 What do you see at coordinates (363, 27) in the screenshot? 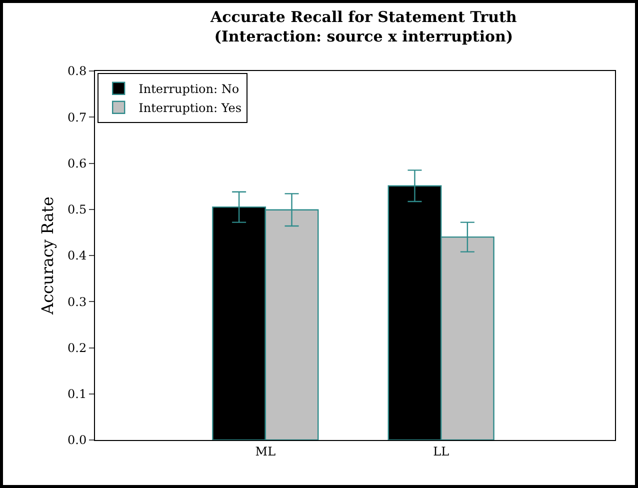
I see `chart-title: Accurate Recall for Statement Truth (Interaction: source x interruption)` at bounding box center [363, 27].